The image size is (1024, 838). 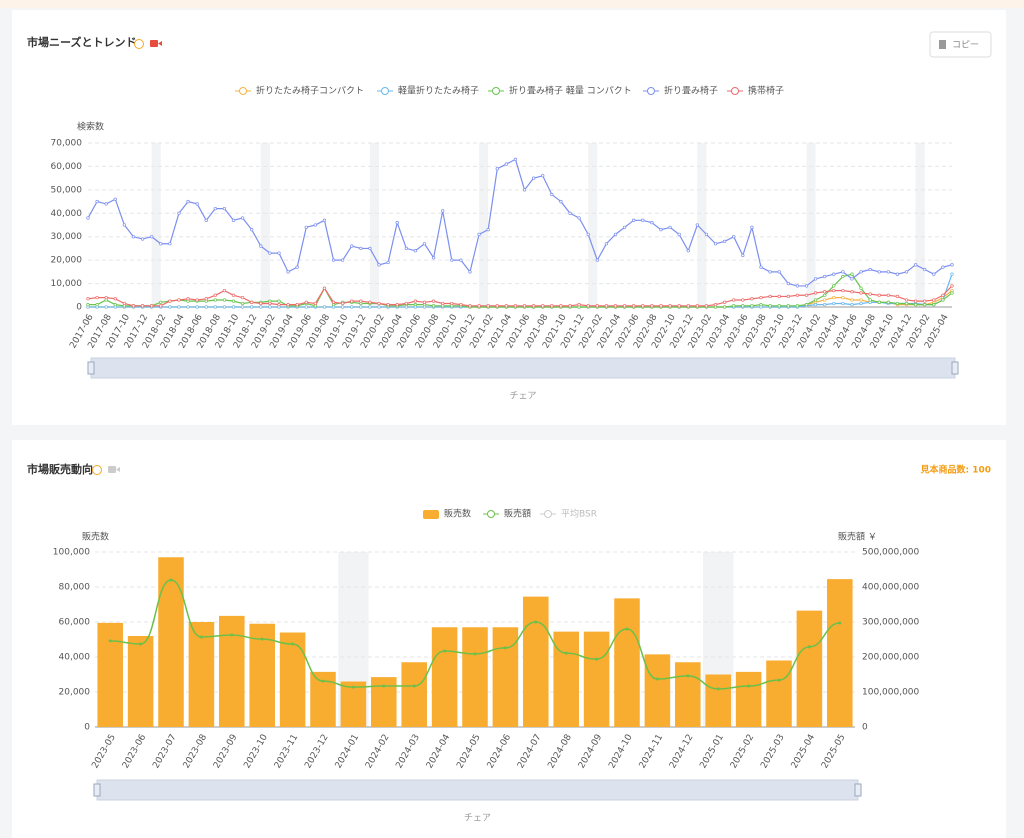 What do you see at coordinates (75, 623) in the screenshot?
I see `y-tick-label: 60,000` at bounding box center [75, 623].